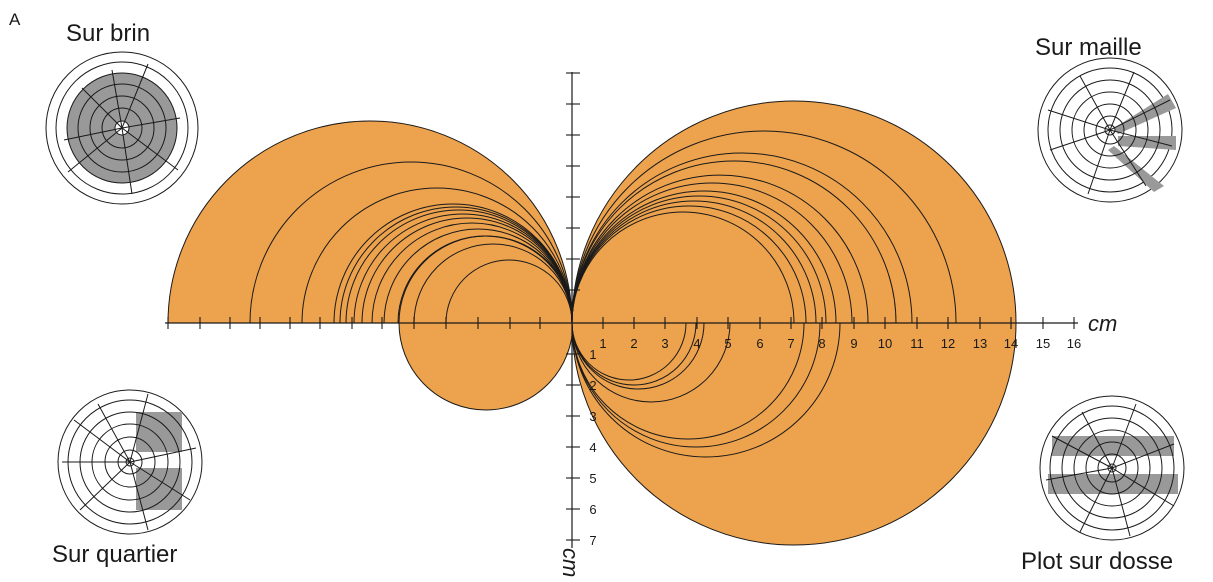  What do you see at coordinates (573, 306) in the screenshot?
I see `y-axis-ticks` at bounding box center [573, 306].